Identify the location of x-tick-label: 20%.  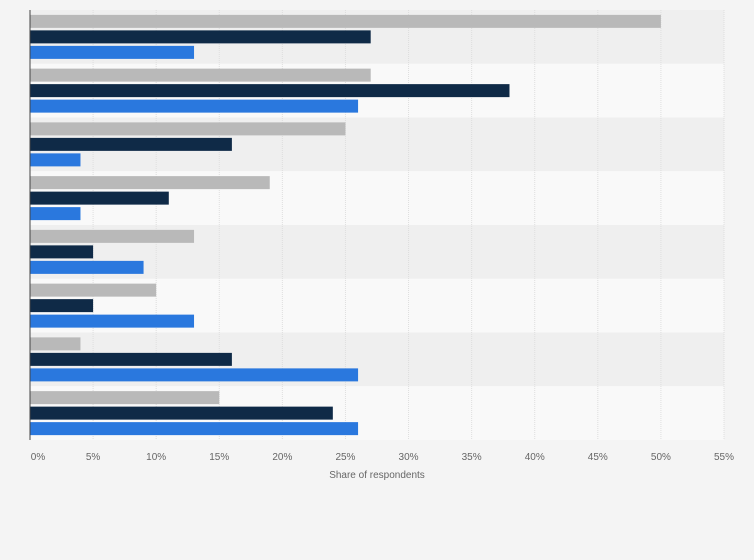
(282, 457).